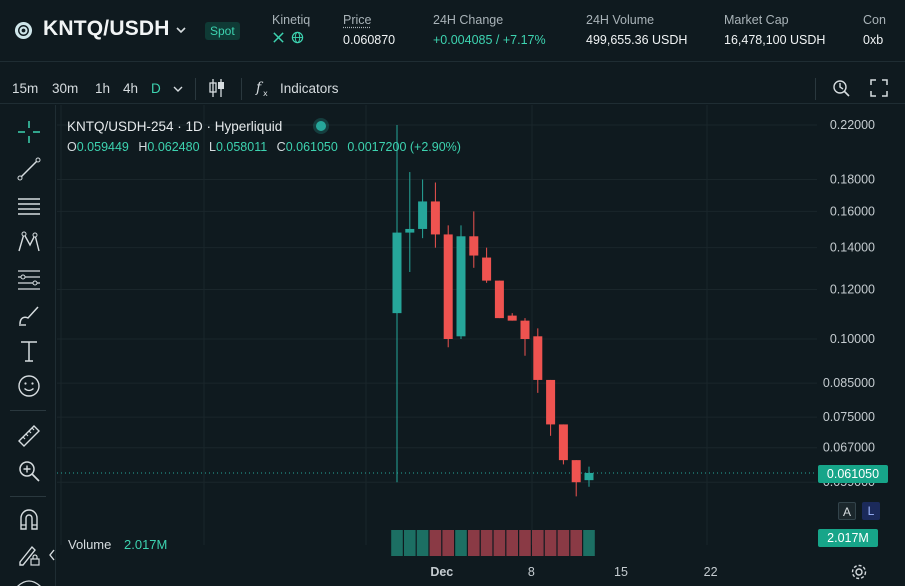 The height and width of the screenshot is (586, 905). I want to click on pair-selector: KNTQ/USDH, so click(106, 28).